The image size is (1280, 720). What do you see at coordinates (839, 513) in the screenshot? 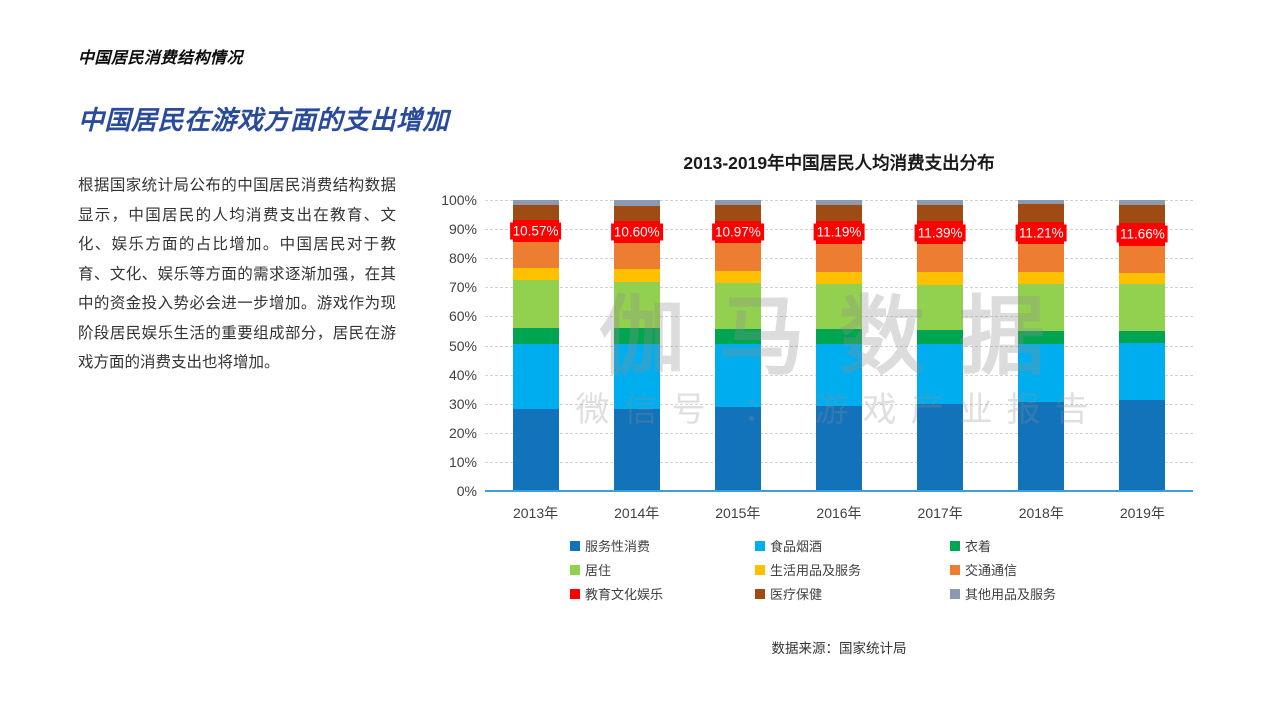
I see `x-tick-label: 2016年` at bounding box center [839, 513].